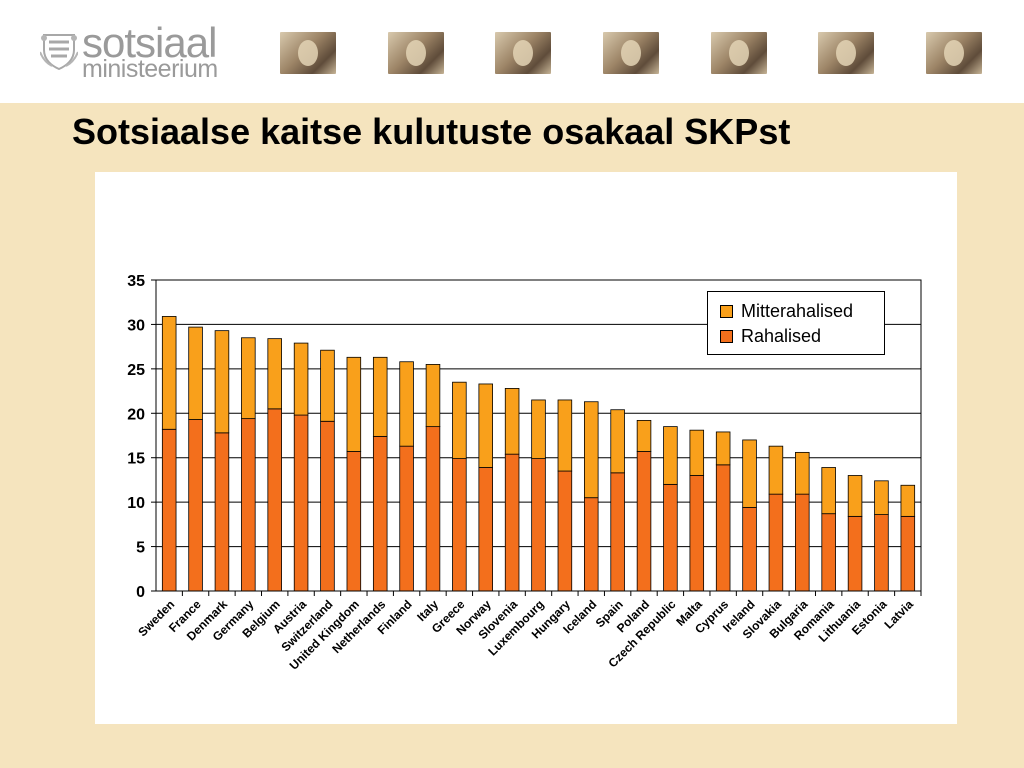  Describe the element at coordinates (797, 310) in the screenshot. I see `legend-label-mitterahalised: Mitterahalised` at that location.